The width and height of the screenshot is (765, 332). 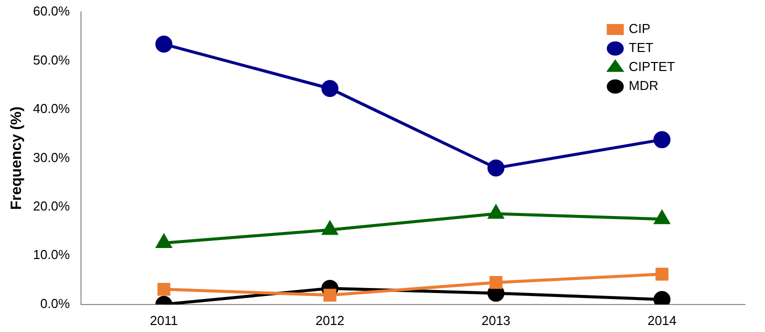 I want to click on y-tick-label: 0.0%, so click(x=55, y=303).